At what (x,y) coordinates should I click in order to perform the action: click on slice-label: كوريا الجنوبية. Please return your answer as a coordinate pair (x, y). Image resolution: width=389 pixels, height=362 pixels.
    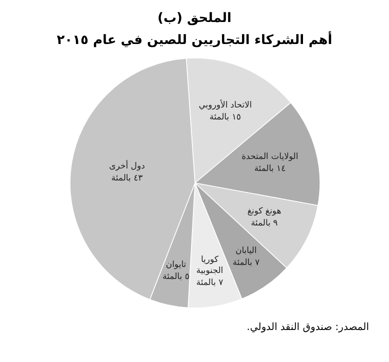
    Looking at the image, I should click on (210, 265).